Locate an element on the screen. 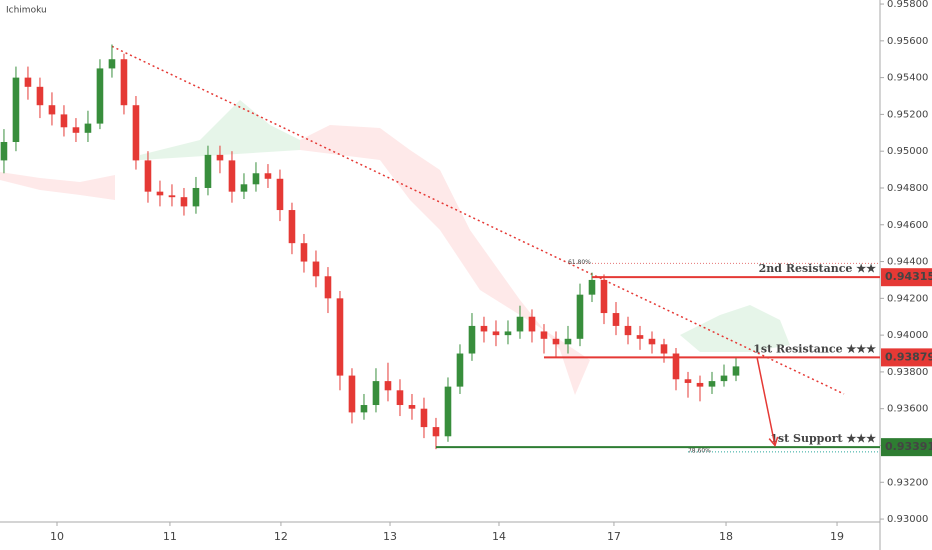  price-box-label: 0.94315 is located at coordinates (908, 276).